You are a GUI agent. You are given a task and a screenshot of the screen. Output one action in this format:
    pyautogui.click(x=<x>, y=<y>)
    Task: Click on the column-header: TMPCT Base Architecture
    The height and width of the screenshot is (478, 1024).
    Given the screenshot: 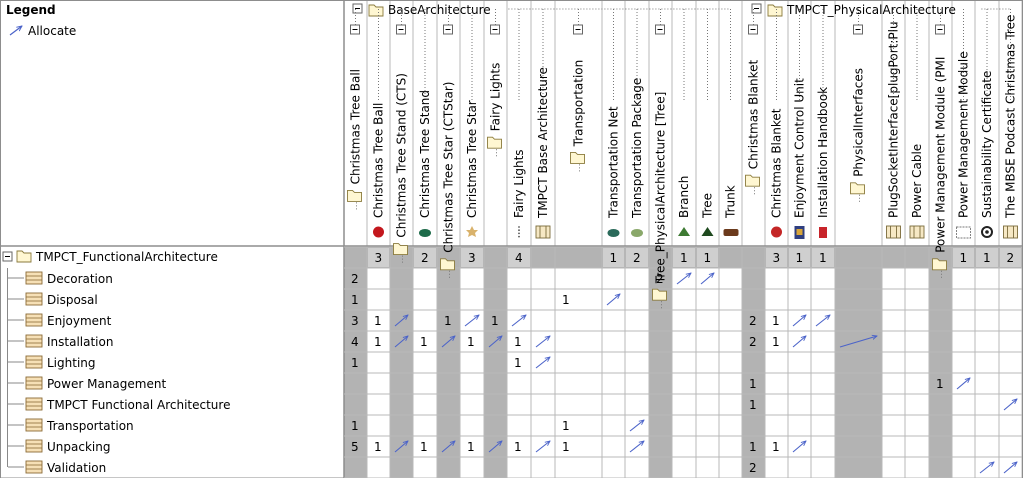 What is the action you would take?
    pyautogui.click(x=543, y=124)
    